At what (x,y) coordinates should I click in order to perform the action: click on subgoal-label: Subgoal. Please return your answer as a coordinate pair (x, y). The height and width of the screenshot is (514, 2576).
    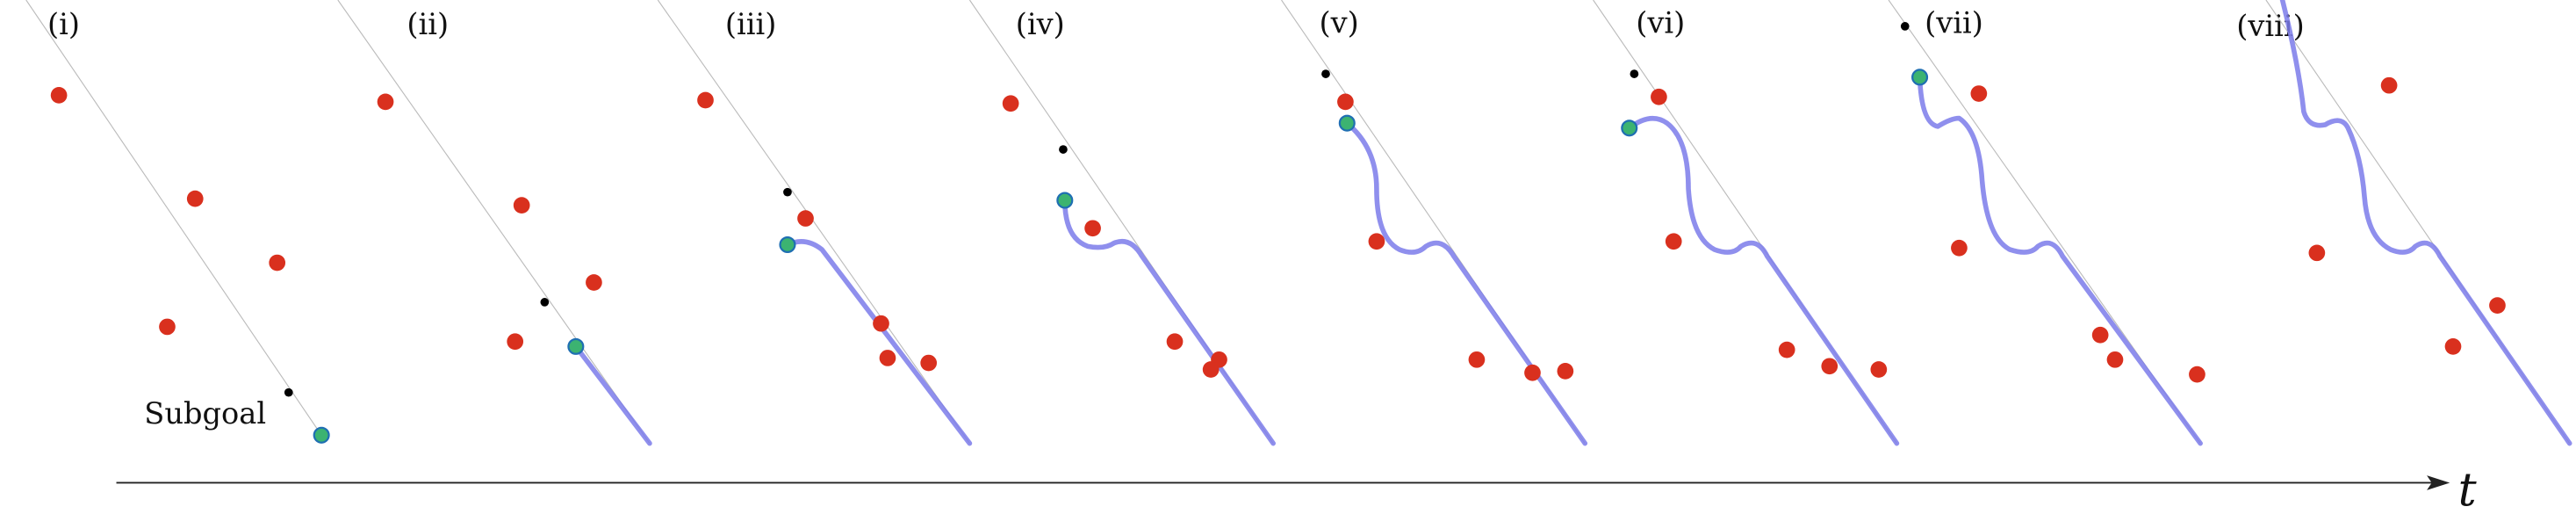
    Looking at the image, I should click on (205, 413).